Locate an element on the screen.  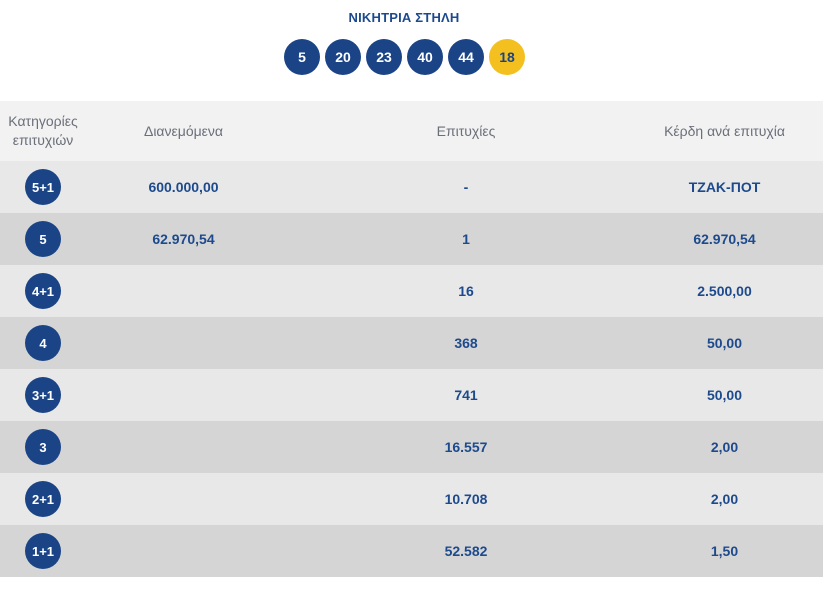
winners-cell: 368 is located at coordinates (466, 343).